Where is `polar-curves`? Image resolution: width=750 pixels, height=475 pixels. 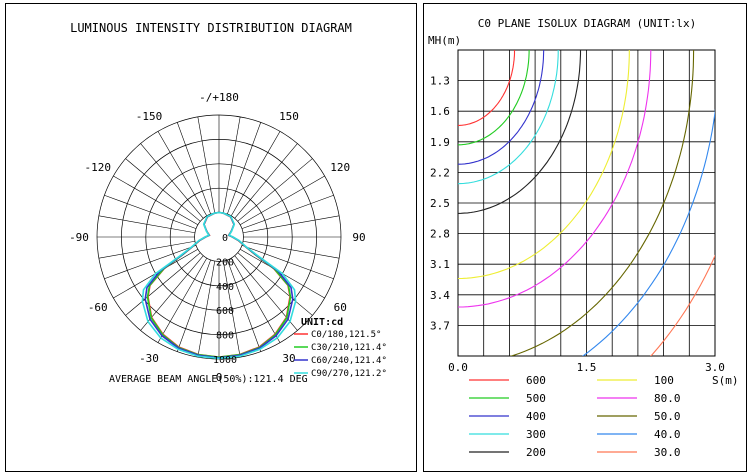 polar-curves is located at coordinates (219, 285).